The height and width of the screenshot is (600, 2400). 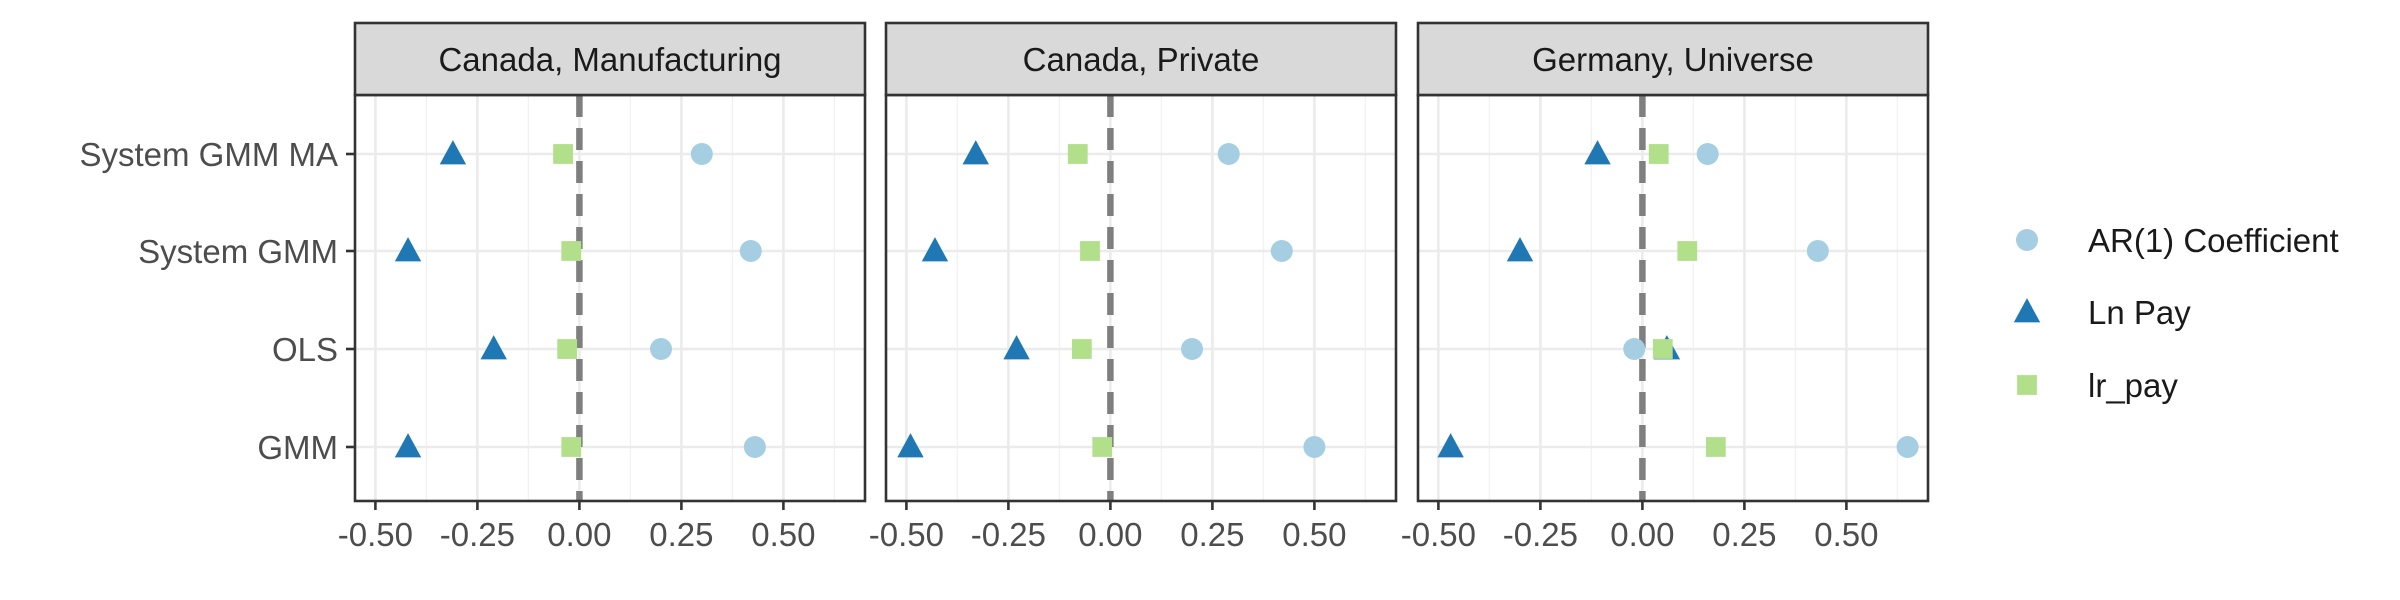 I want to click on legend-item-lr-pay: lr_pay, so click(x=2097, y=385).